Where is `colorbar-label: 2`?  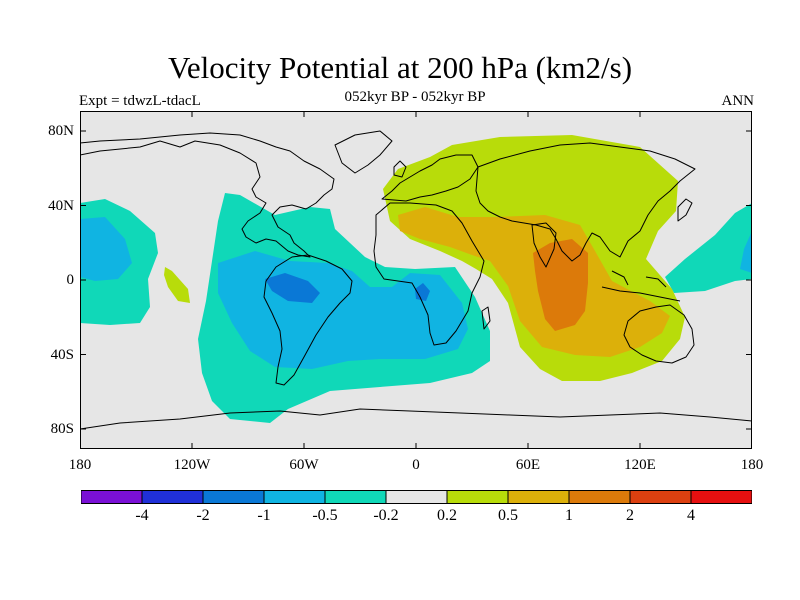 colorbar-label: 2 is located at coordinates (630, 515).